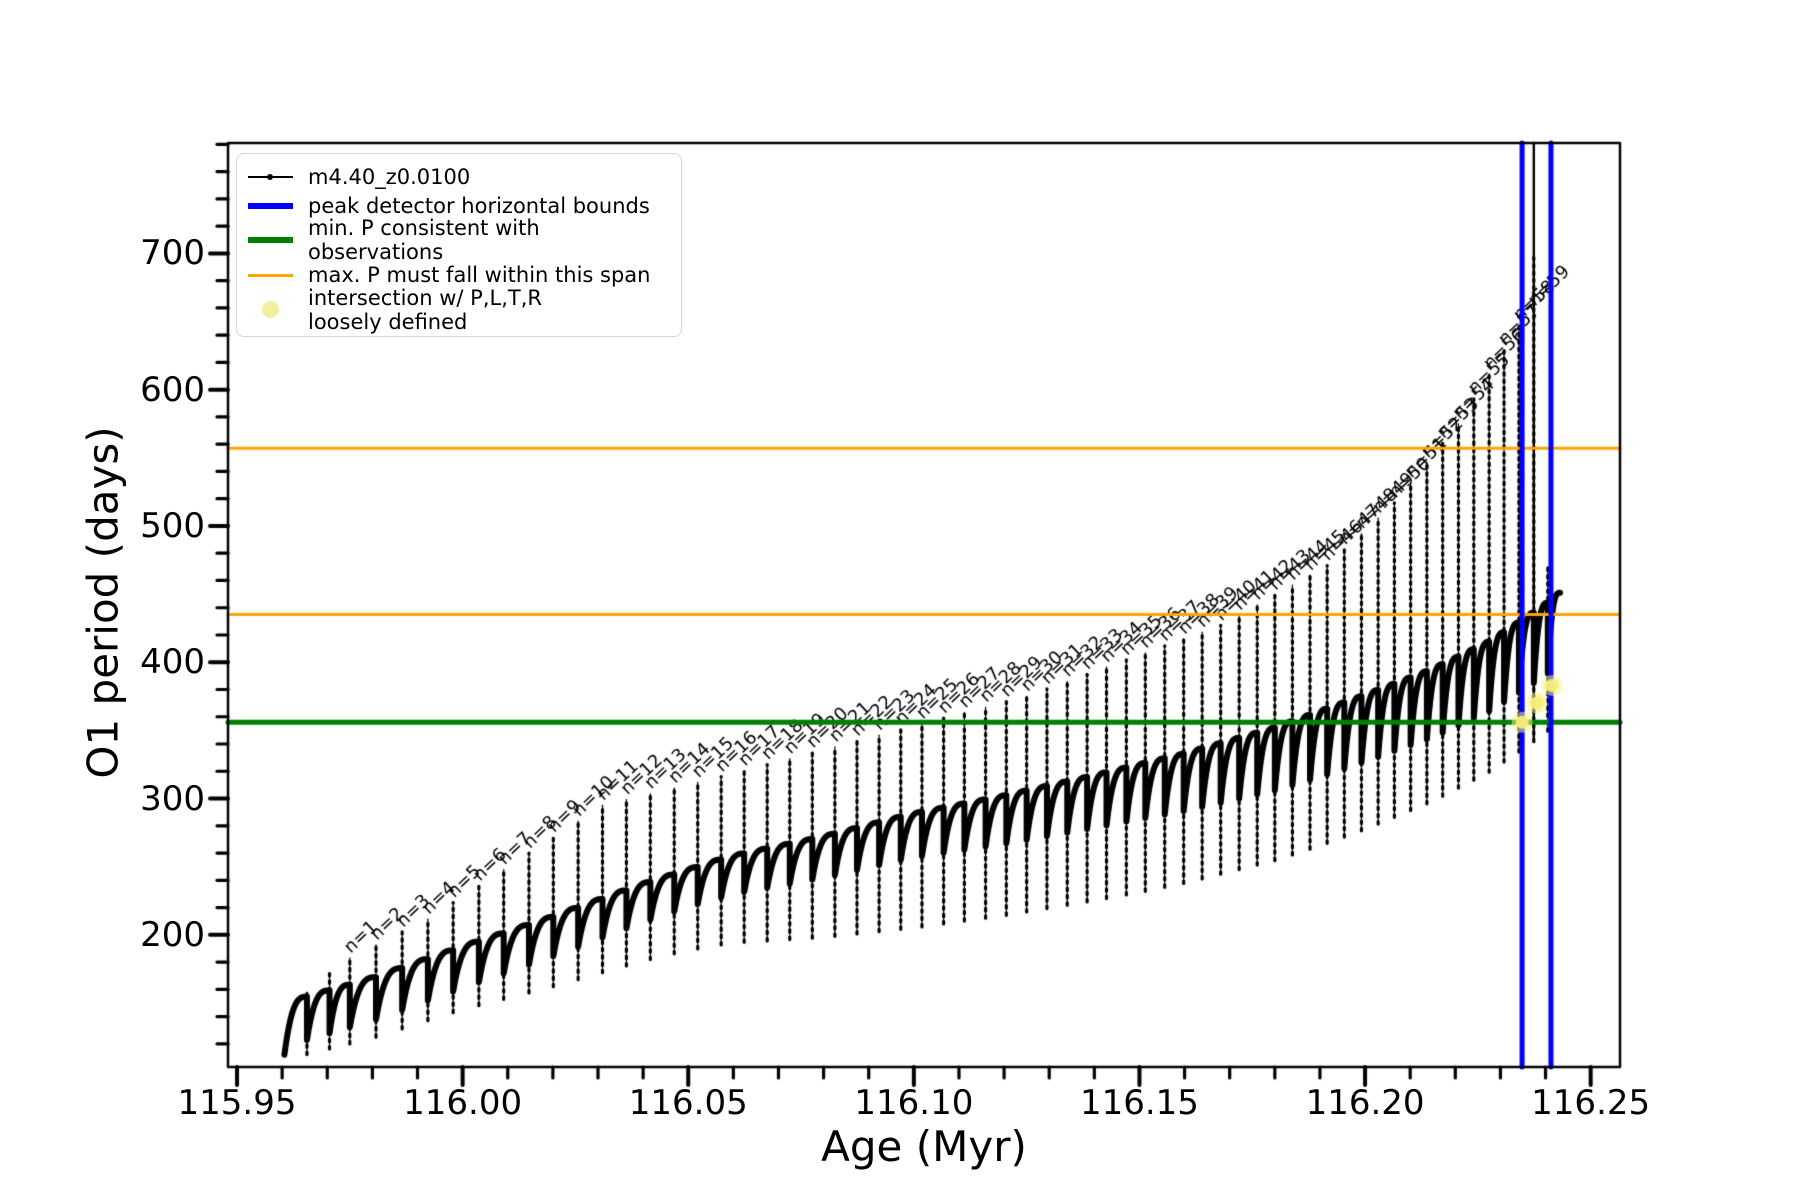  I want to click on legend-line-dot-marker, so click(270, 176).